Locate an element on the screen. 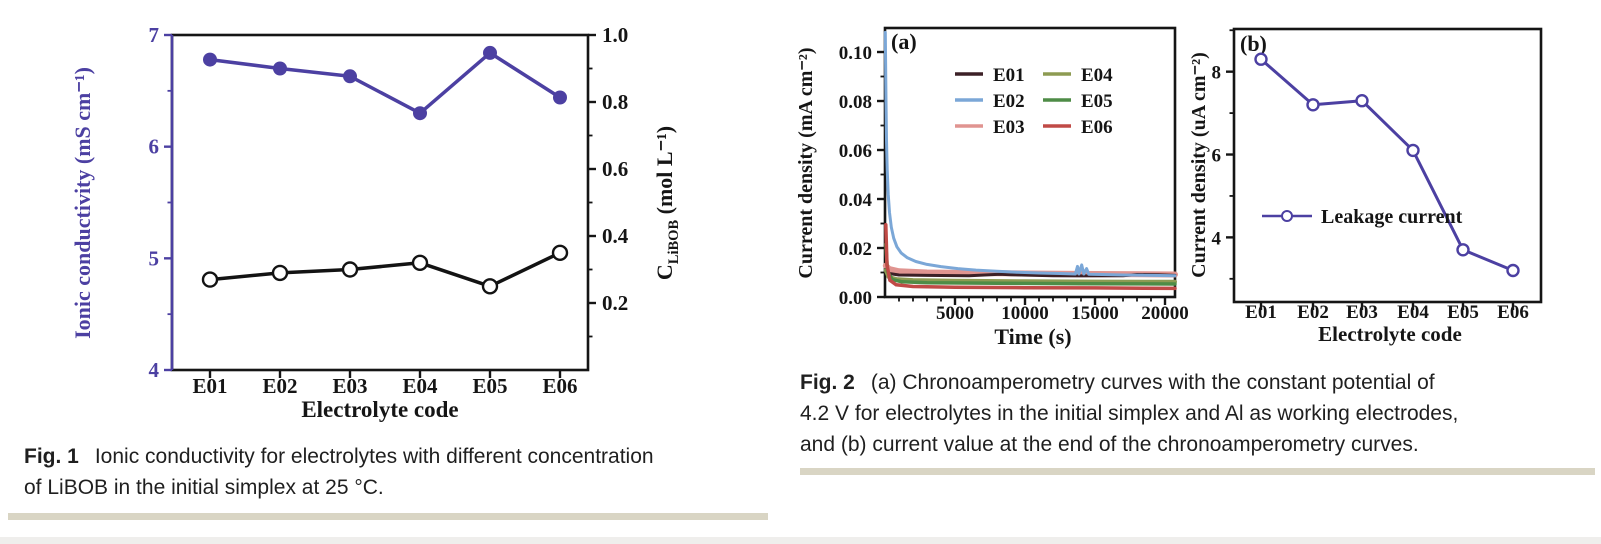 This screenshot has height=544, width=1601. y-tick-label: 0.10 is located at coordinates (855, 53).